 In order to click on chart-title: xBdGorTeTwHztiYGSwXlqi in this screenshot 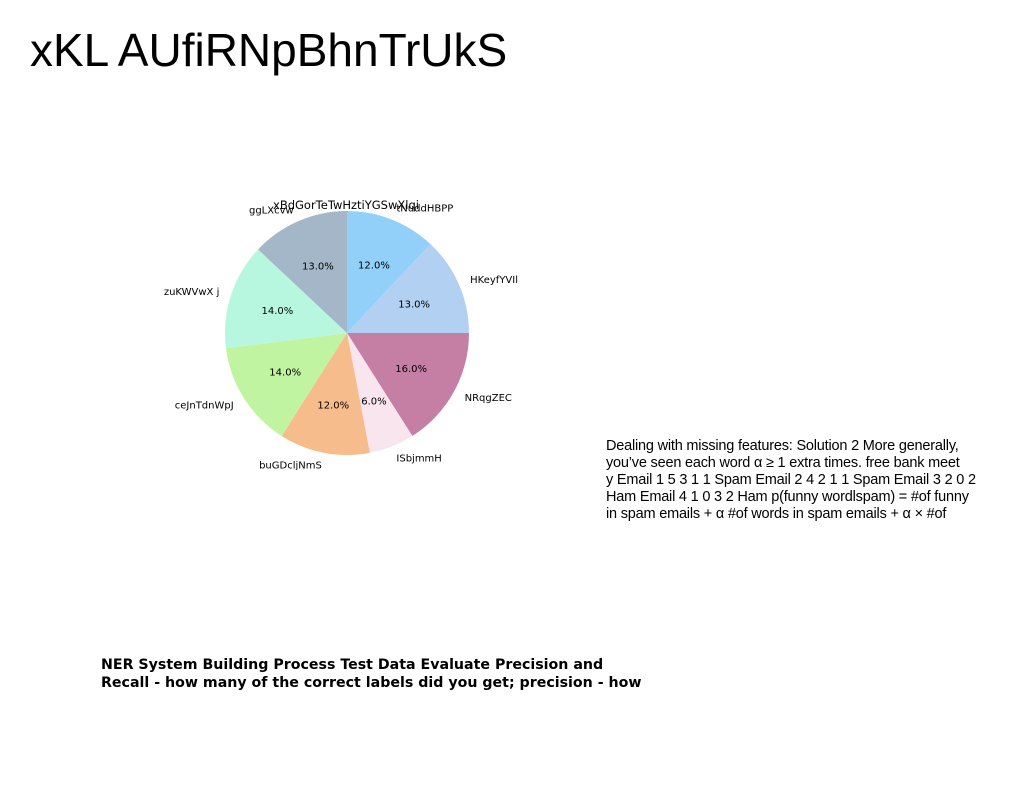, I will do `click(346, 205)`.